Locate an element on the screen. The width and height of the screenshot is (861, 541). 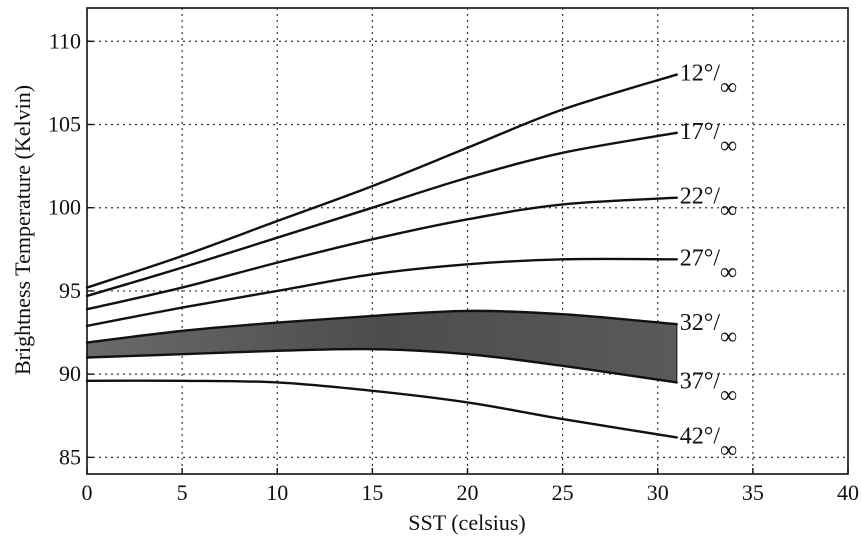
x-tick-label: 35 is located at coordinates (753, 492).